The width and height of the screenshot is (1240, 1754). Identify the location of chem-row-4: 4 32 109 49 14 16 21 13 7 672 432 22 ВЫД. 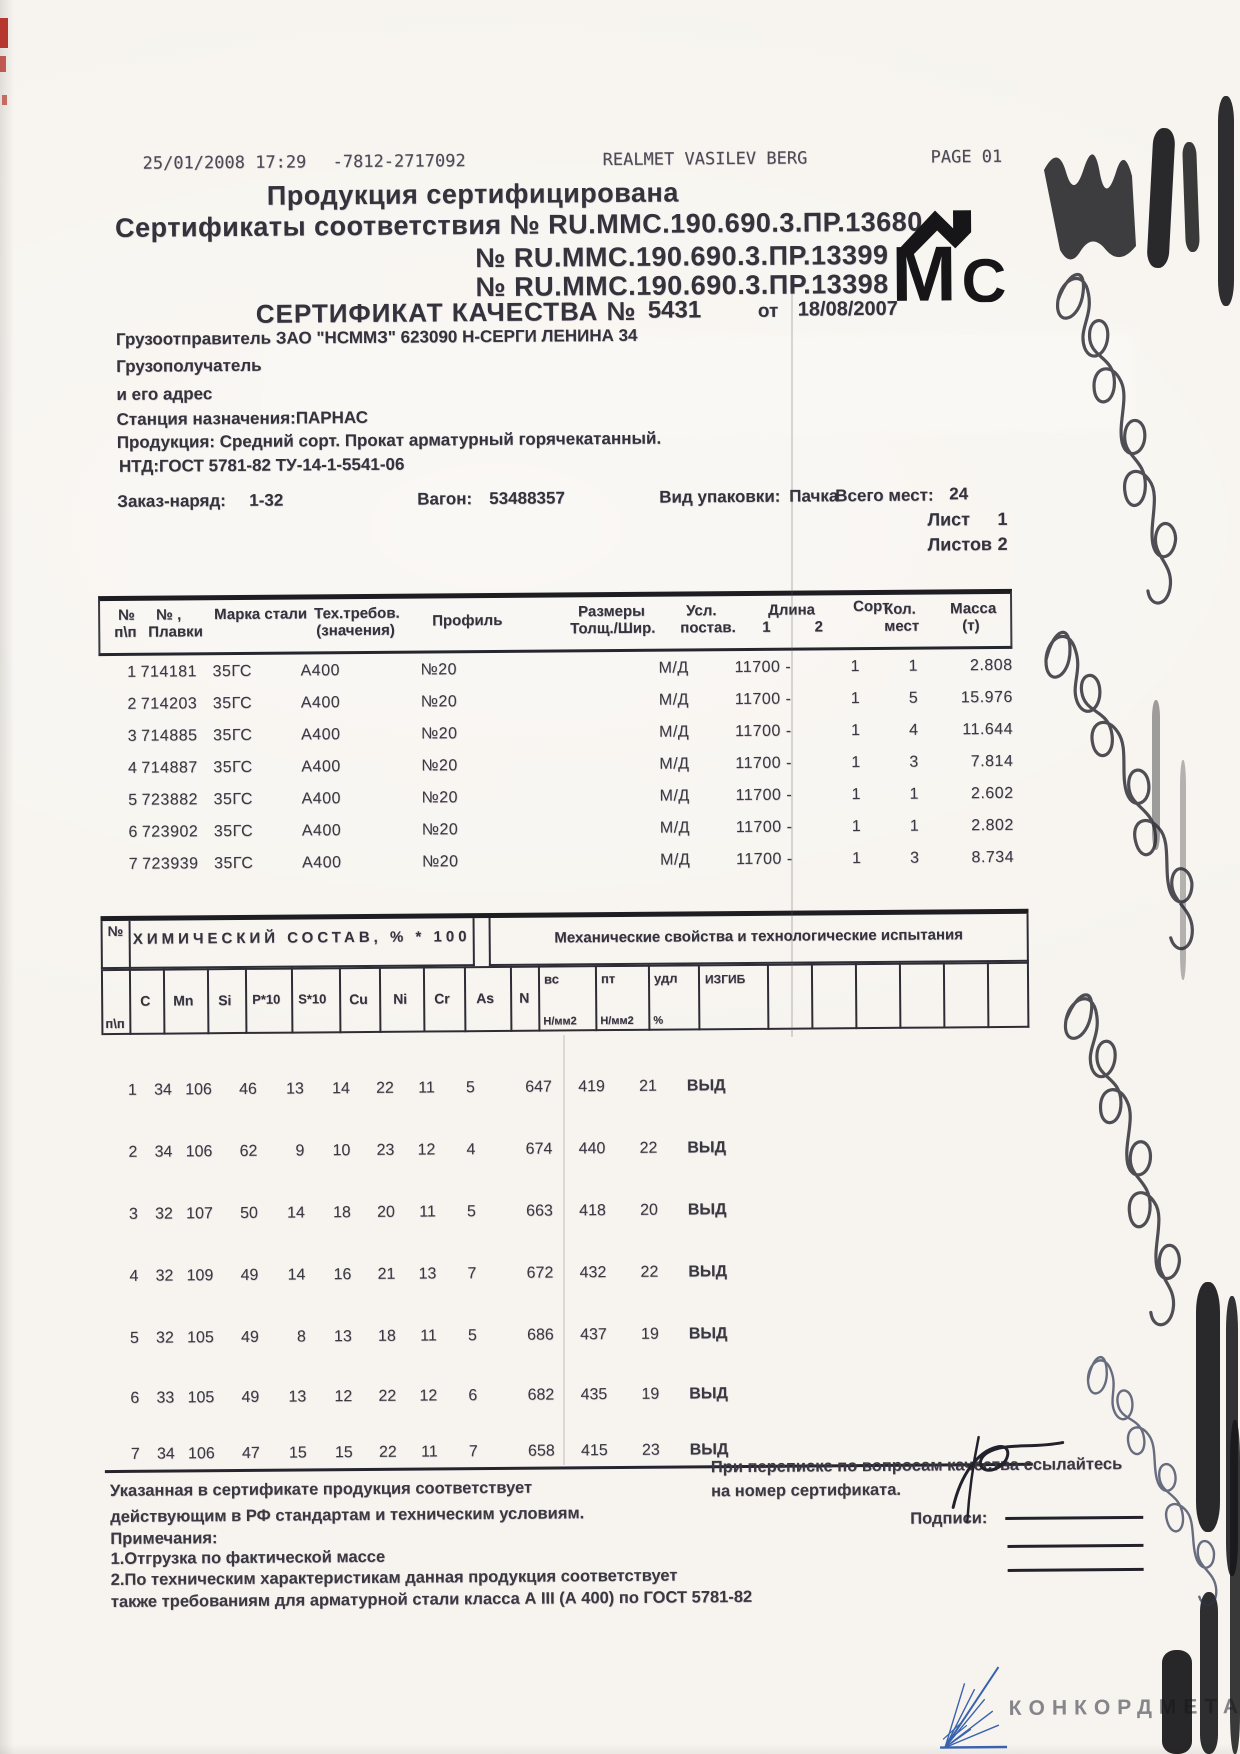
(428, 1274).